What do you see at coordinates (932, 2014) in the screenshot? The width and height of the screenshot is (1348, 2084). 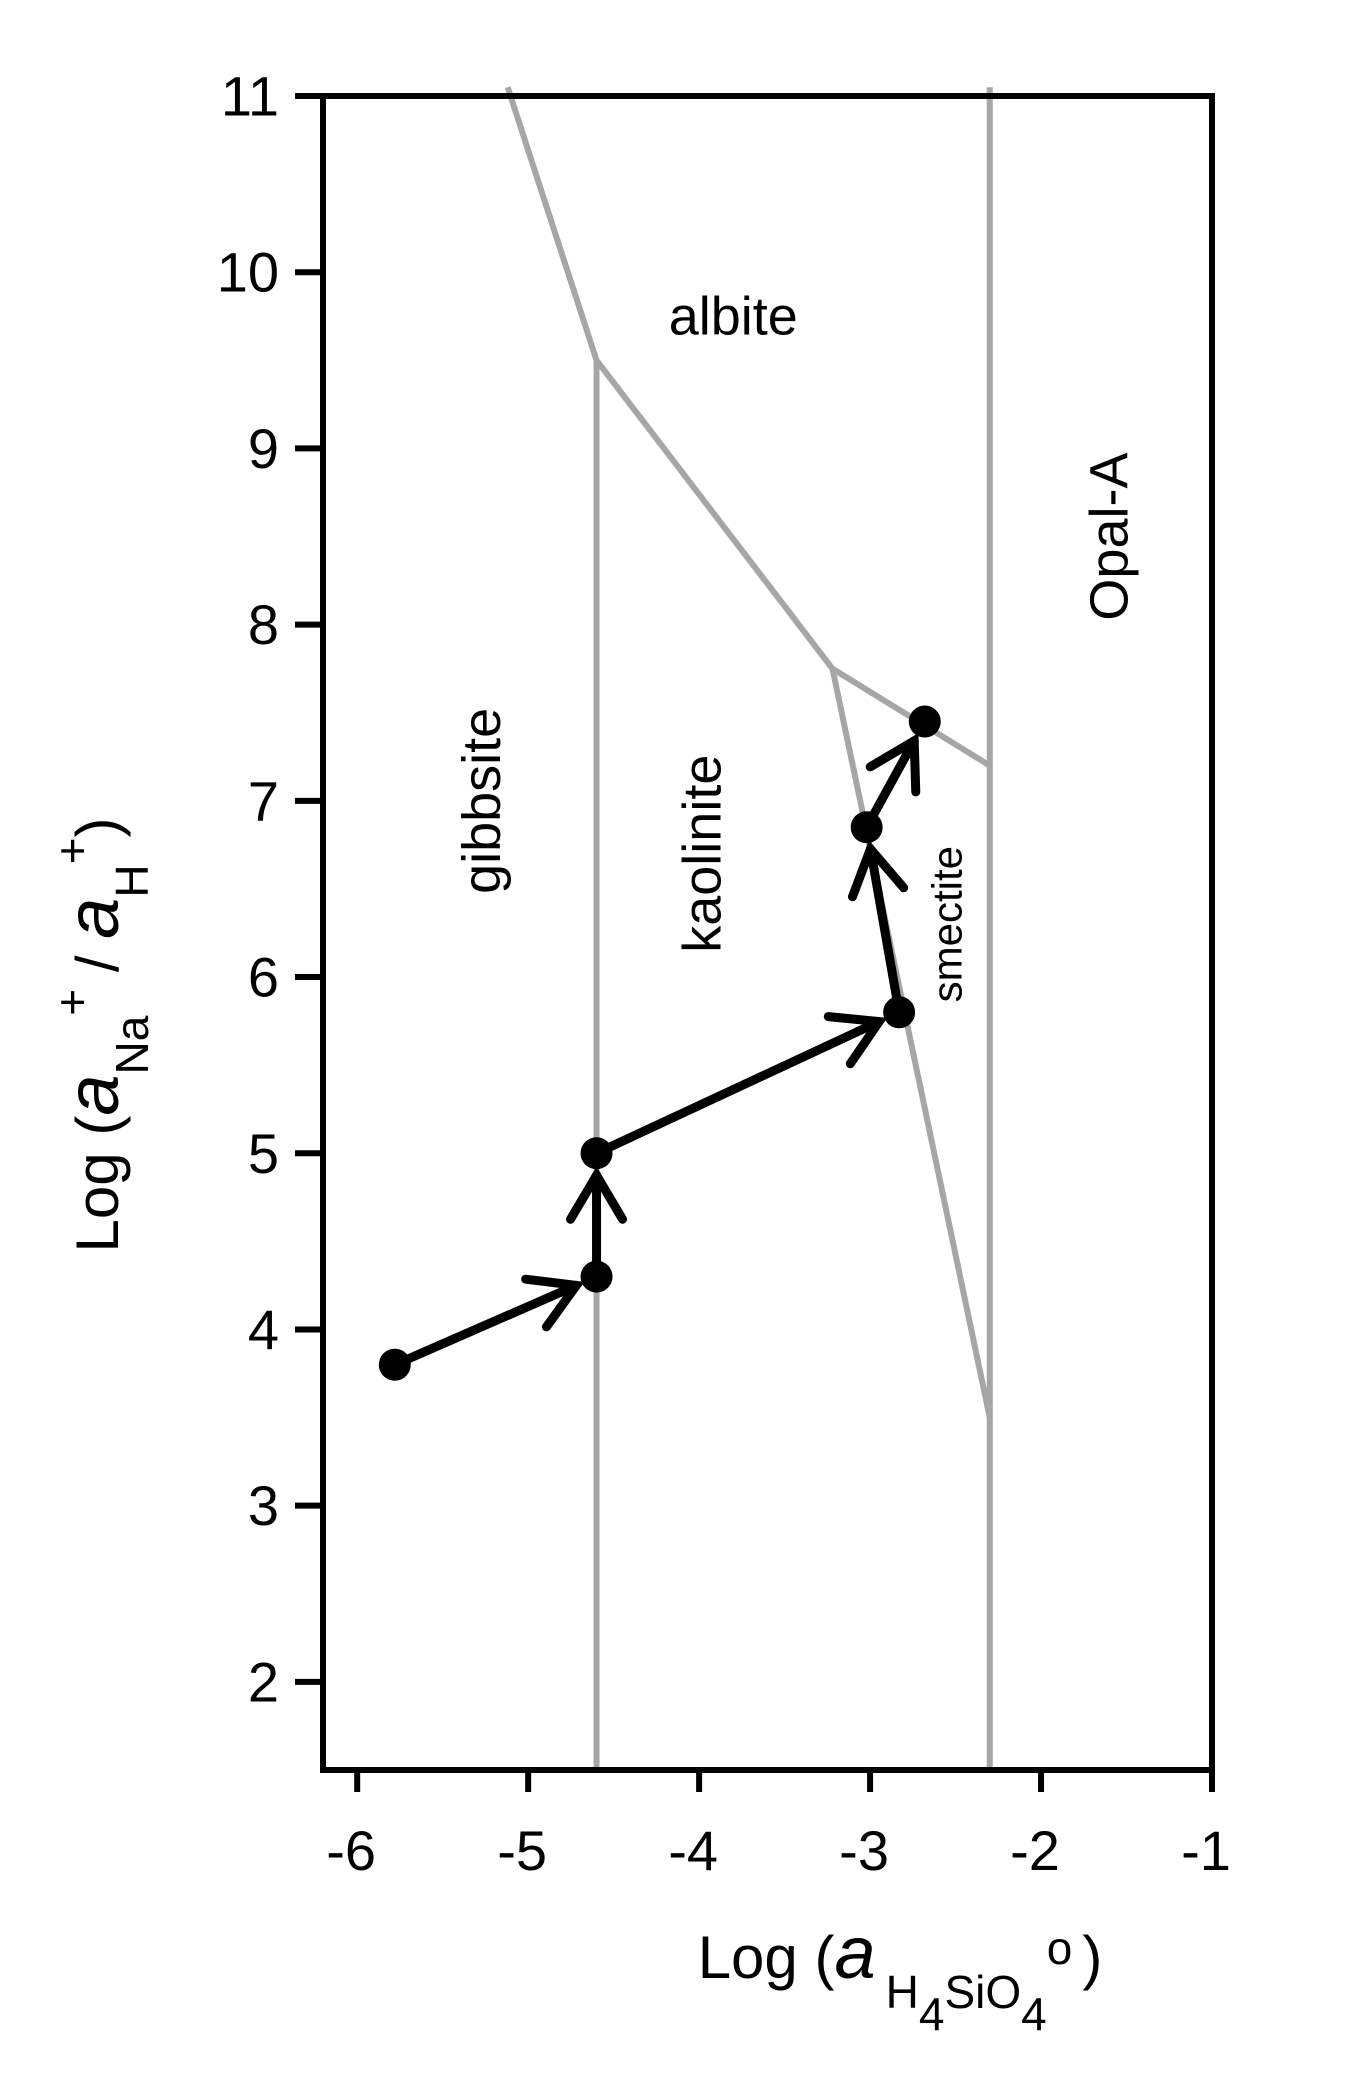 I see `x-label-sub-4a: 4` at bounding box center [932, 2014].